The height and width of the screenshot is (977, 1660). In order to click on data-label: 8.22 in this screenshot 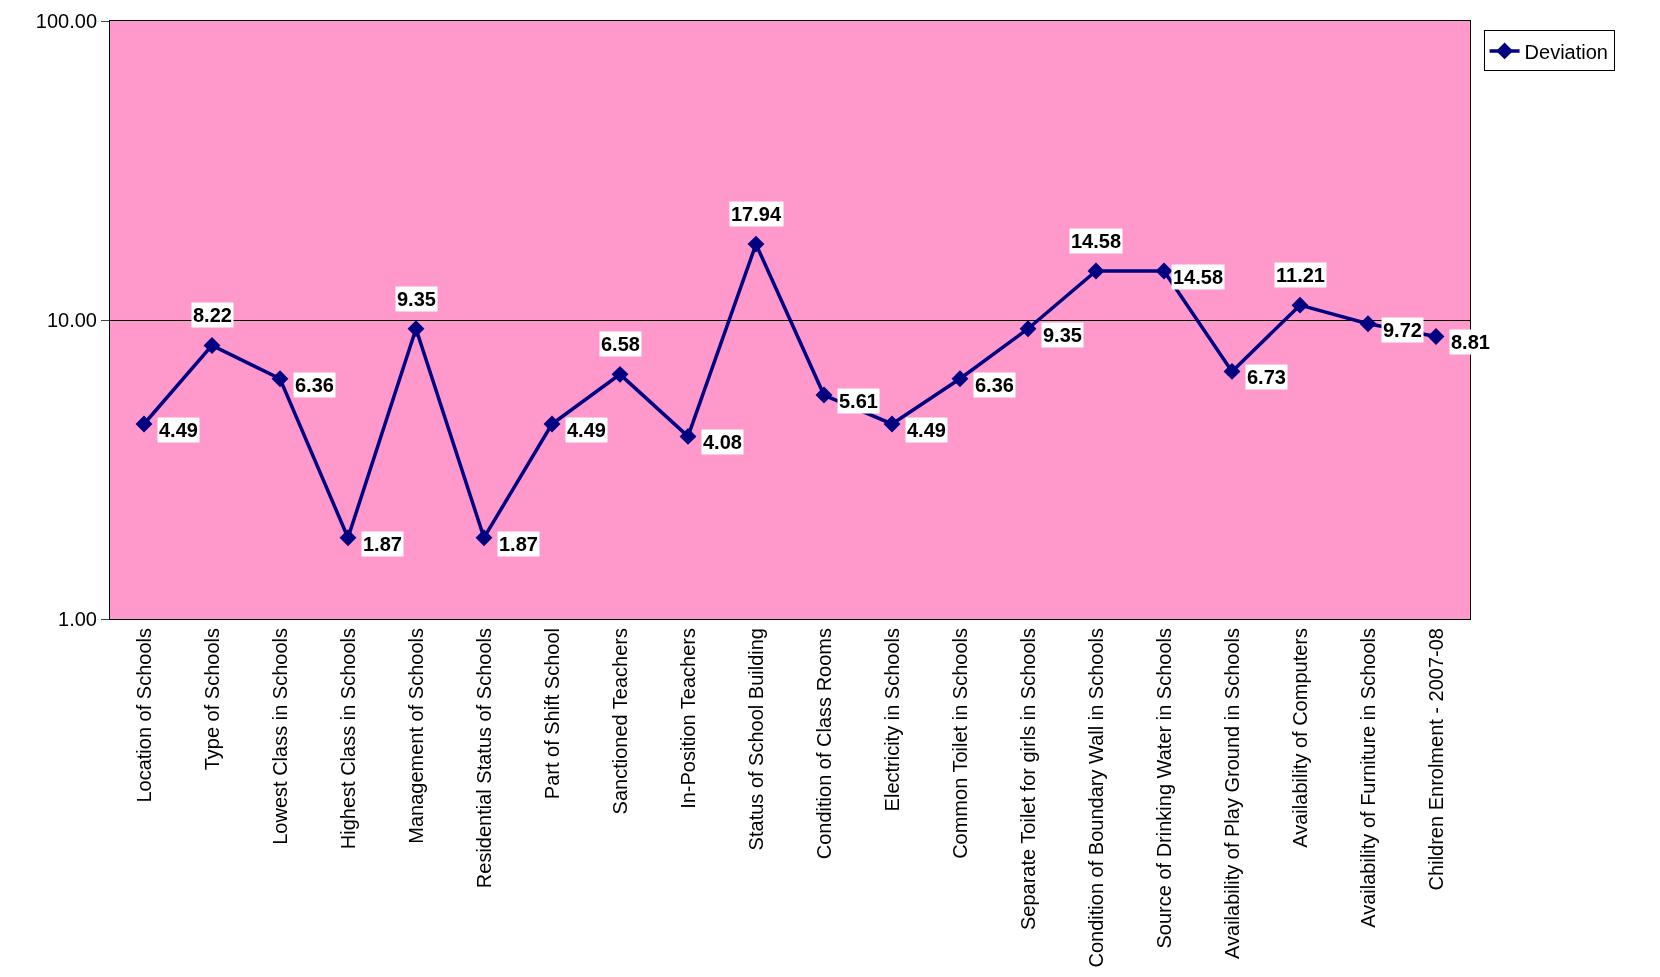, I will do `click(212, 315)`.